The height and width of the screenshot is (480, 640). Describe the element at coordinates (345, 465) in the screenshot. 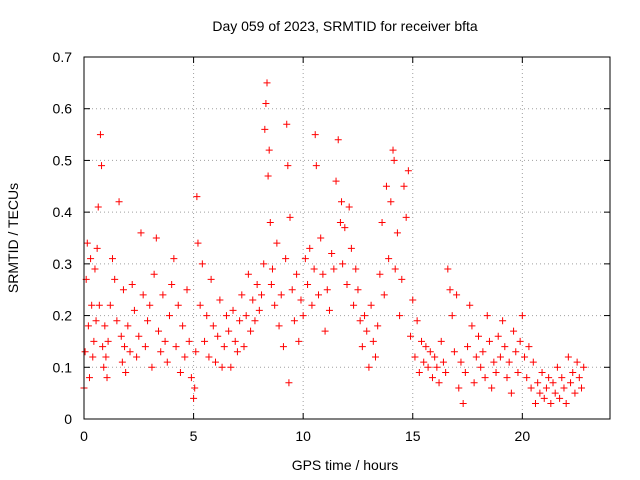

I see `x-axis-label: GPS time / hours` at that location.